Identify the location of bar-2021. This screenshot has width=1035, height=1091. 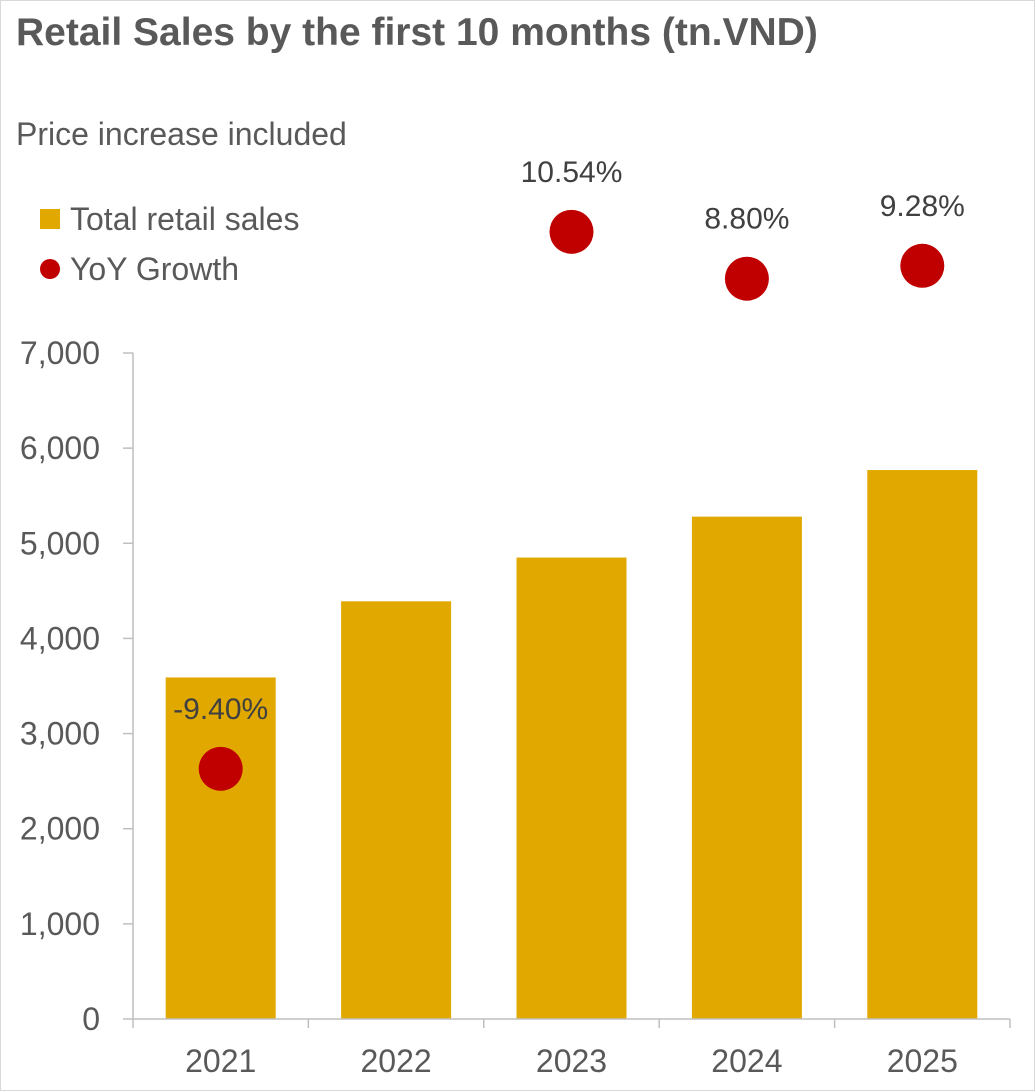
(220, 848).